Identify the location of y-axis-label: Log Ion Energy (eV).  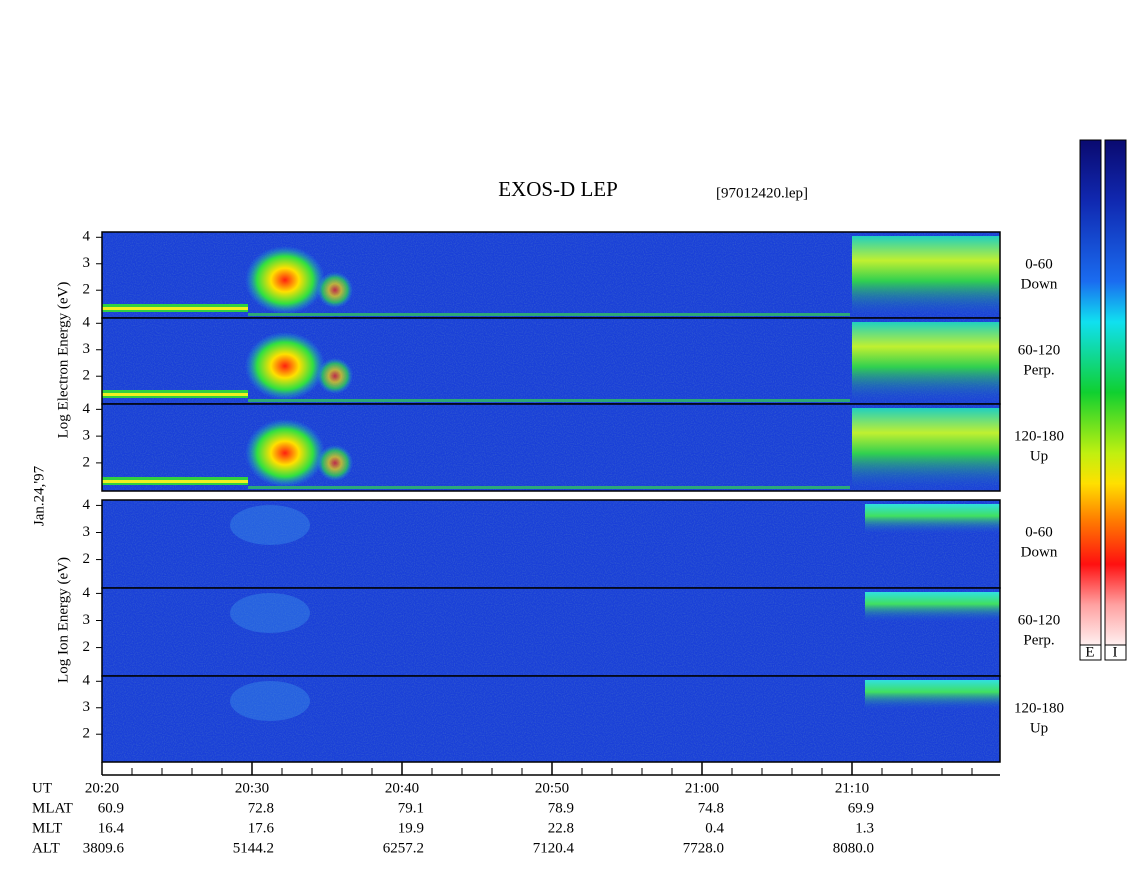
(63, 620).